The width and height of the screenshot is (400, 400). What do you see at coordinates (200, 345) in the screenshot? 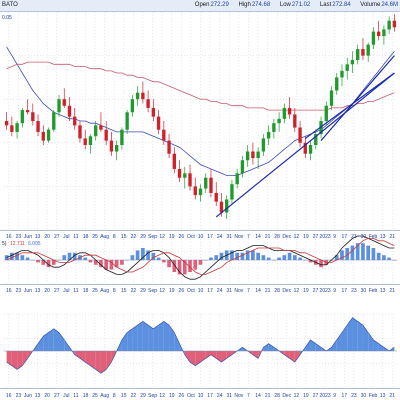
I see `oscillator-panel` at bounding box center [200, 345].